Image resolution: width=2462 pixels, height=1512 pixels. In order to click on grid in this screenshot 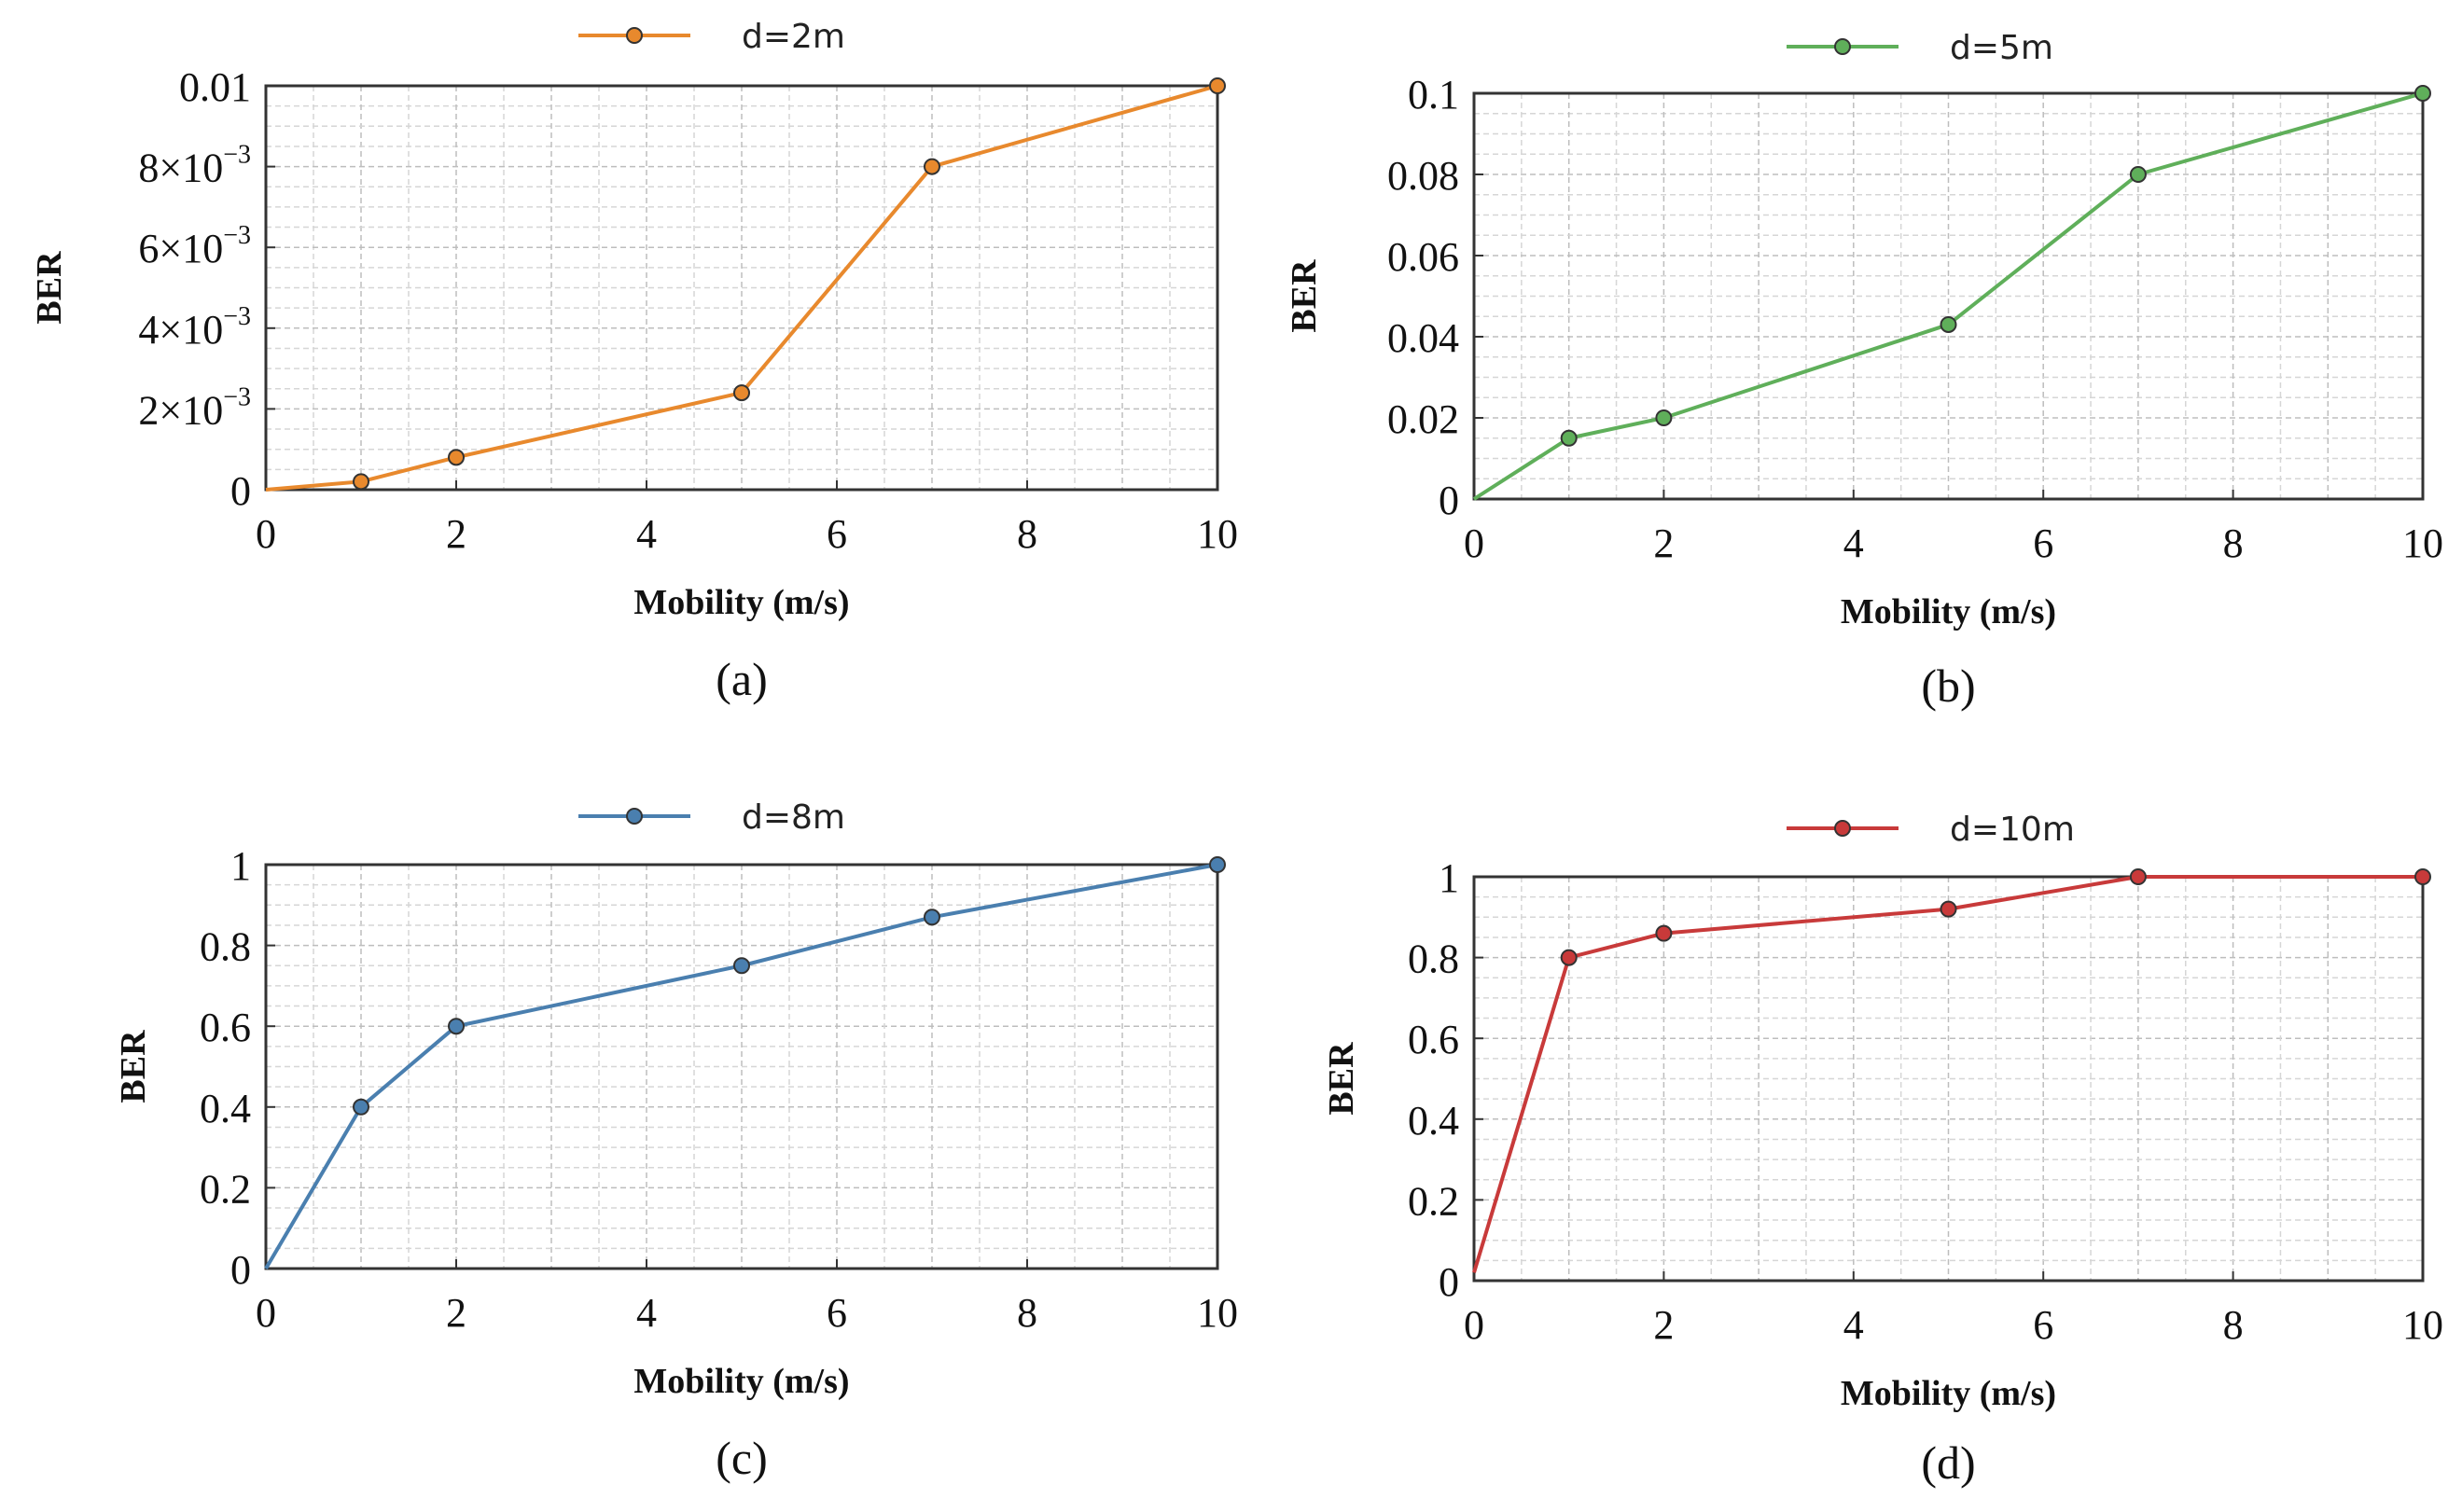, I will do `click(741, 288)`.